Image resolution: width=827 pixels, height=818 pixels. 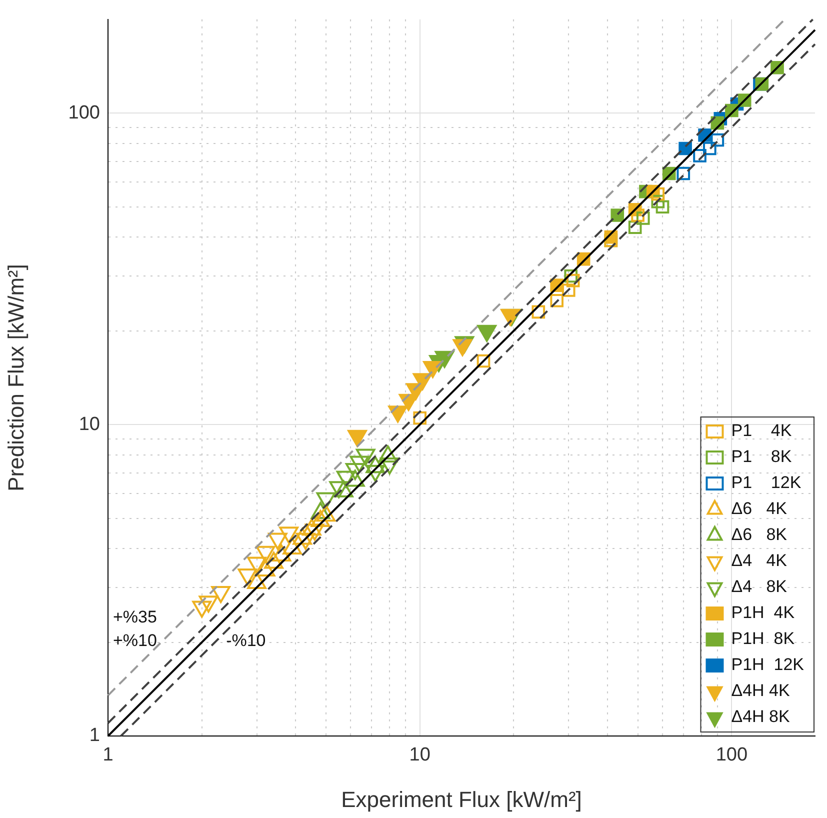 What do you see at coordinates (732, 755) in the screenshot?
I see `x-tick-label: 100` at bounding box center [732, 755].